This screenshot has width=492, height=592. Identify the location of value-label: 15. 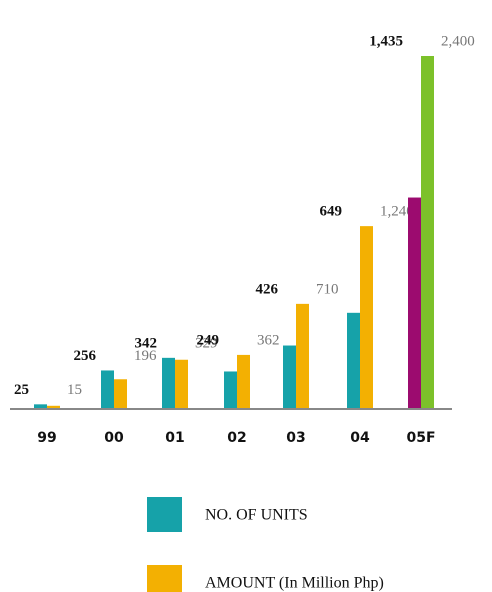
(74, 390).